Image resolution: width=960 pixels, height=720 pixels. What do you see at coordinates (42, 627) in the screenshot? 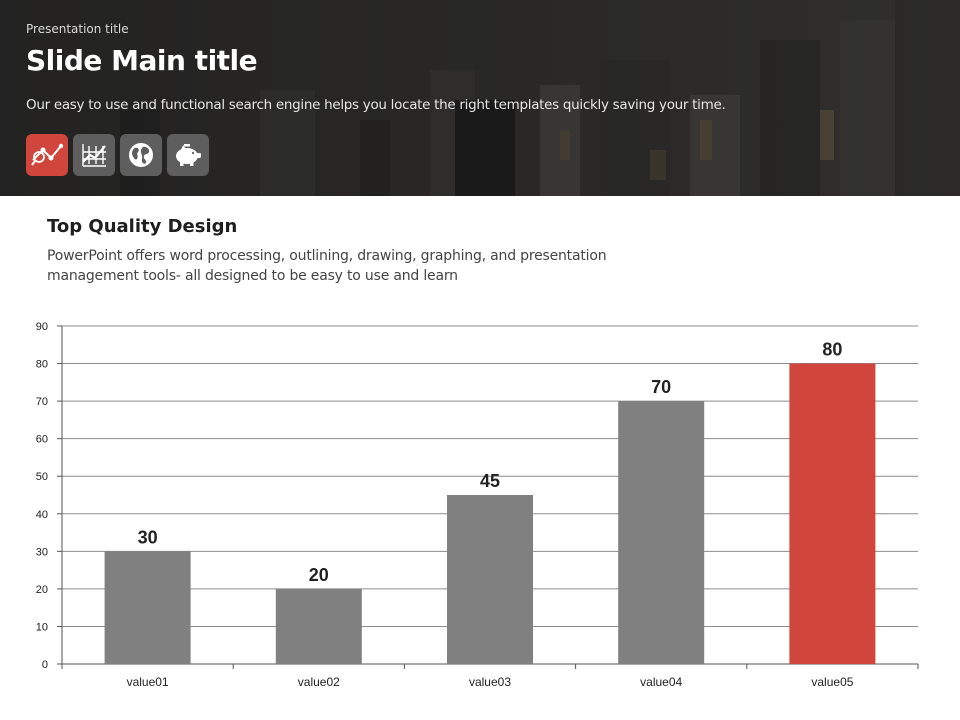
I see `y-tick-label: 10` at bounding box center [42, 627].